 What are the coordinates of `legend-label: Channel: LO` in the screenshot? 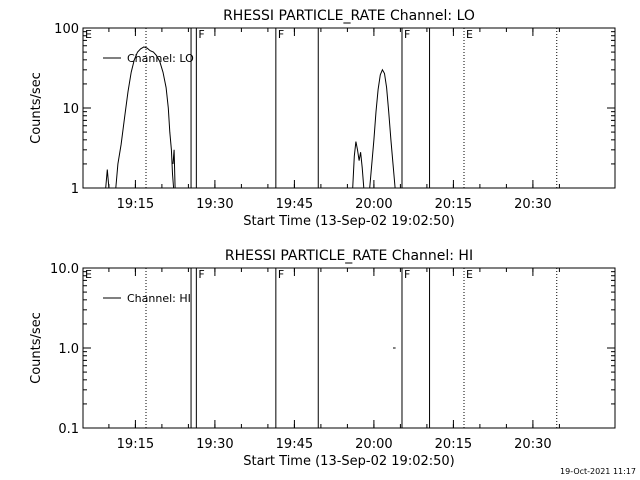 It's located at (160, 58).